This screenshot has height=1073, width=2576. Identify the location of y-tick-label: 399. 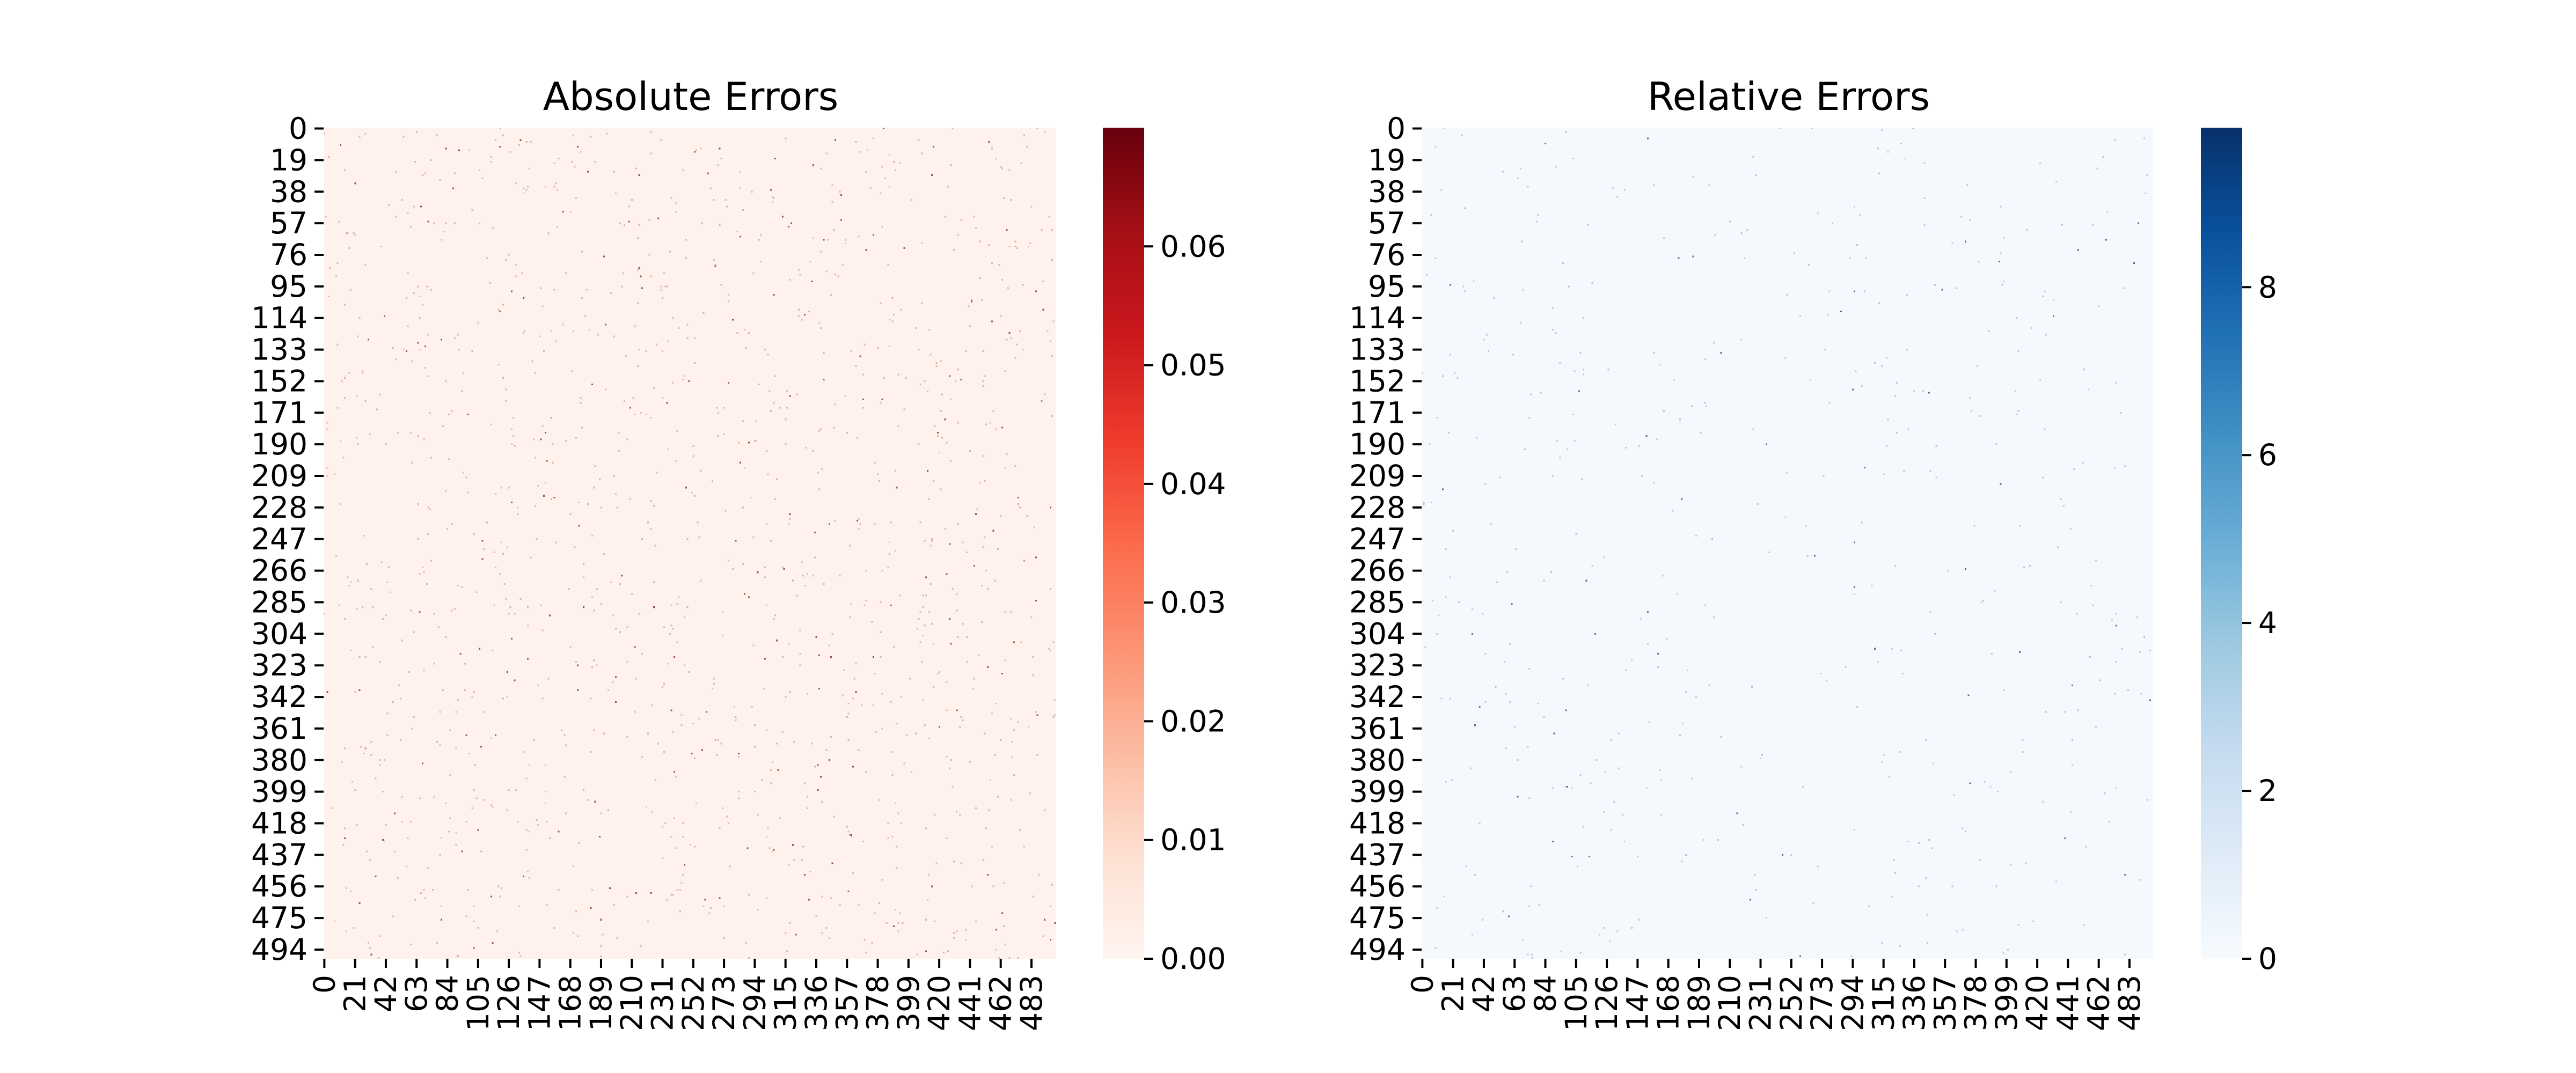
(279, 792).